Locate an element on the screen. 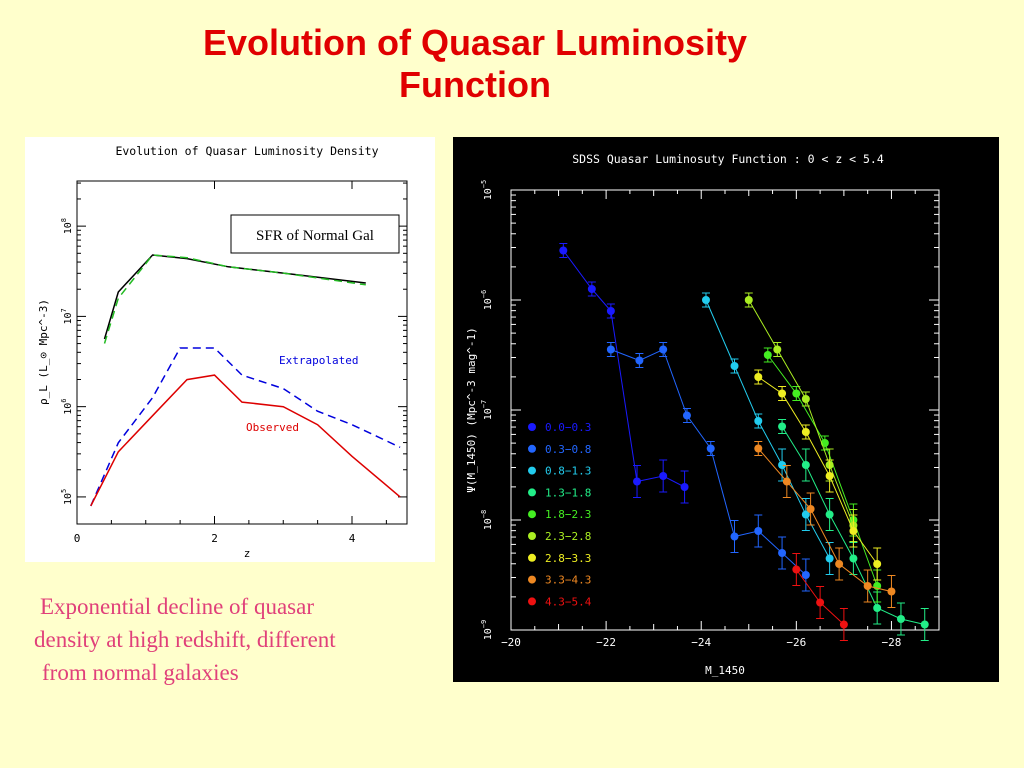 This screenshot has width=1024, height=768. legend-label-1: 0.3−0.8 is located at coordinates (568, 449).